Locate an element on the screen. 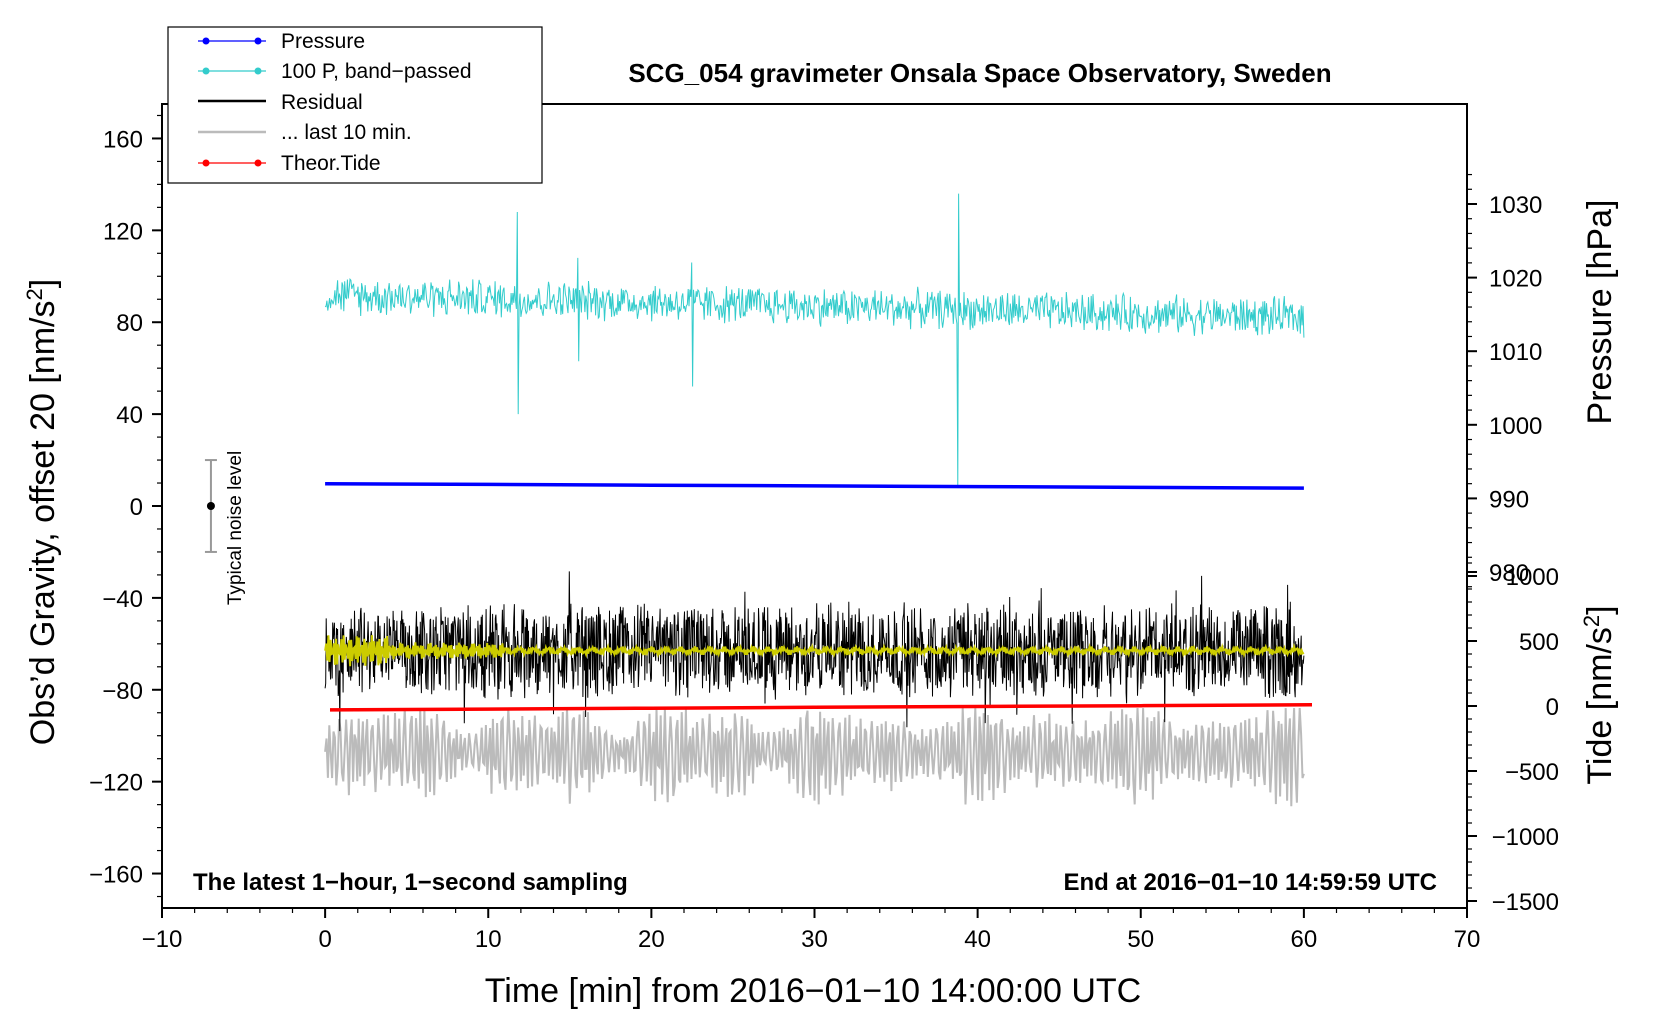 The width and height of the screenshot is (1660, 1020). x-tick-label: 0 is located at coordinates (324, 939).